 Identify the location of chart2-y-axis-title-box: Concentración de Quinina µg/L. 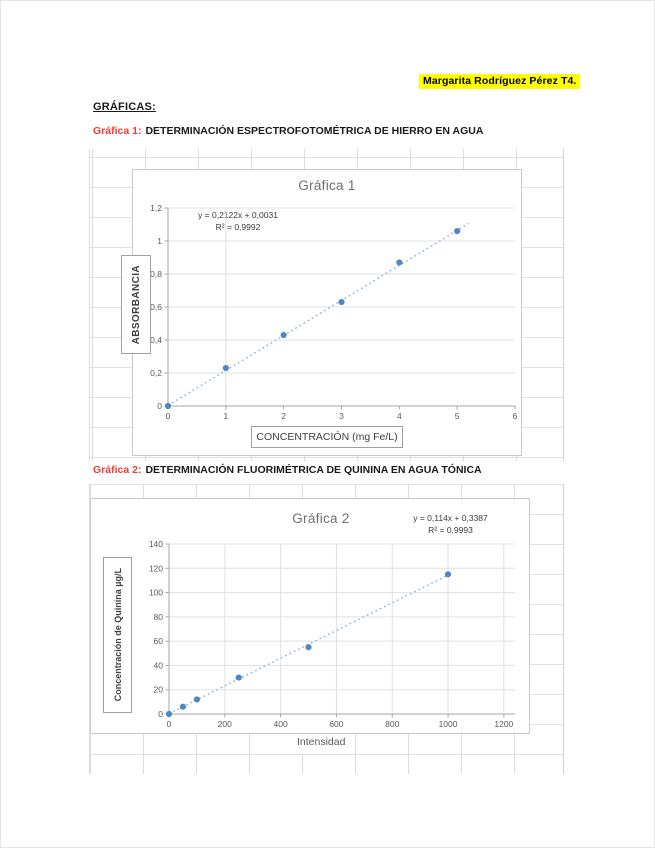
(117, 635).